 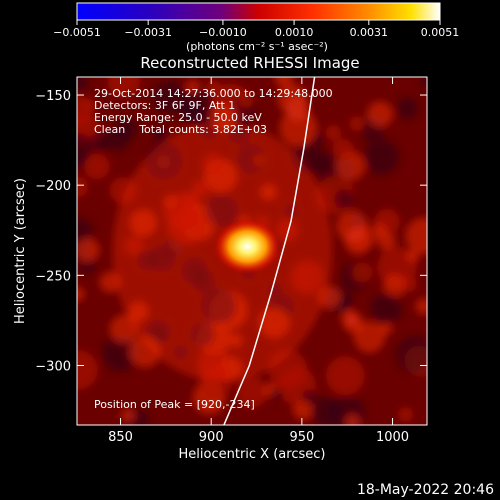 What do you see at coordinates (213, 93) in the screenshot?
I see `annotation-time-range: 29-Oct-2014 14:27:36.000 to 14:29:48.000` at bounding box center [213, 93].